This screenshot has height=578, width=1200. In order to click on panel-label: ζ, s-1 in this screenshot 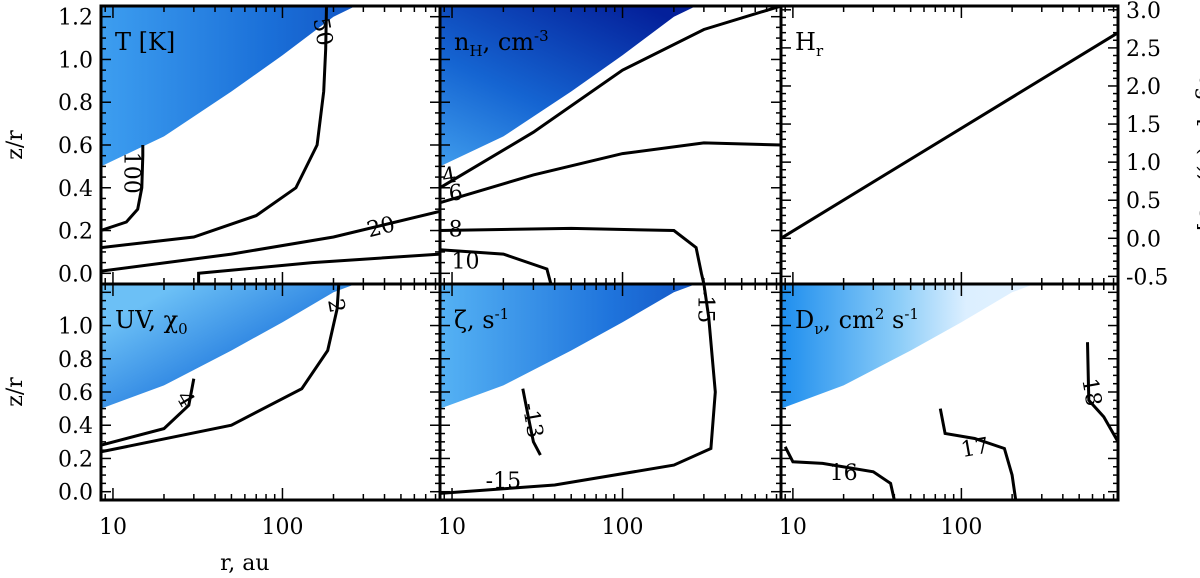, I will do `click(481, 319)`.